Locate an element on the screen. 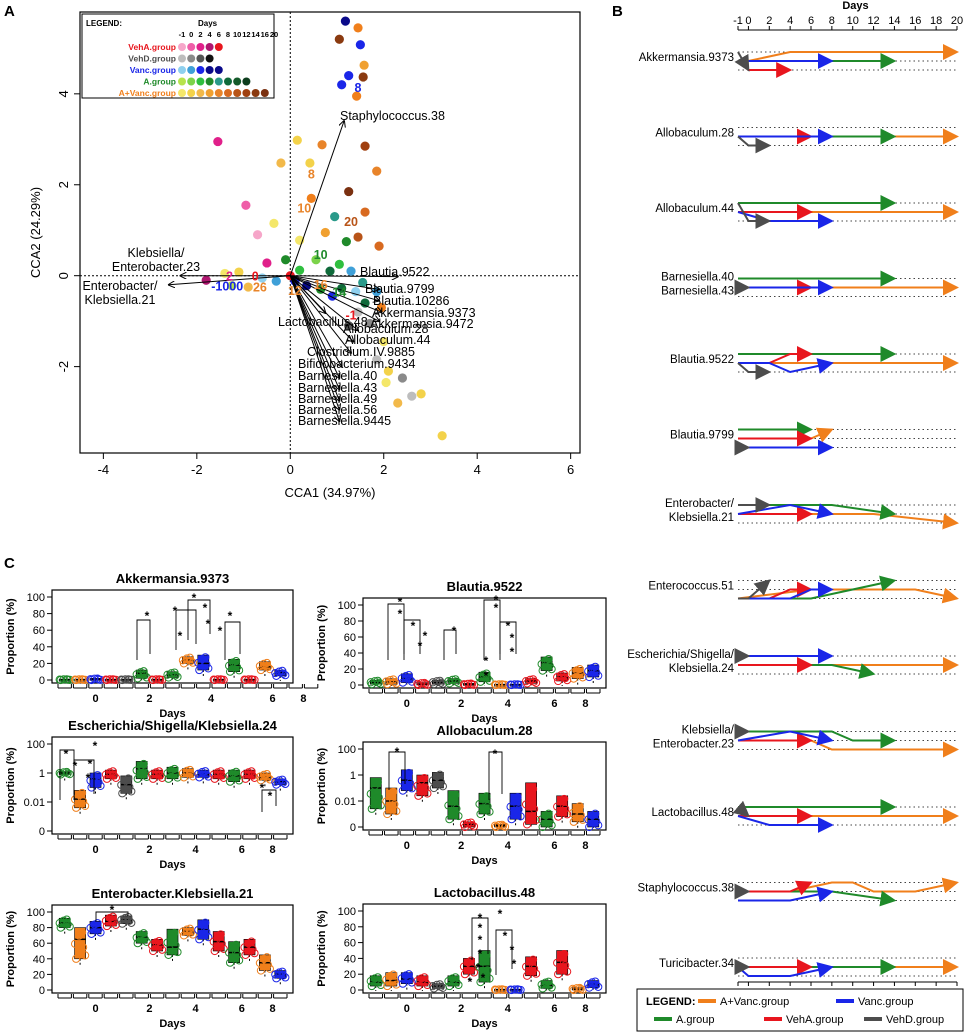 This screenshot has width=969, height=1035. species-arrow-label: Clostridium.IV.9885 is located at coordinates (361, 352).